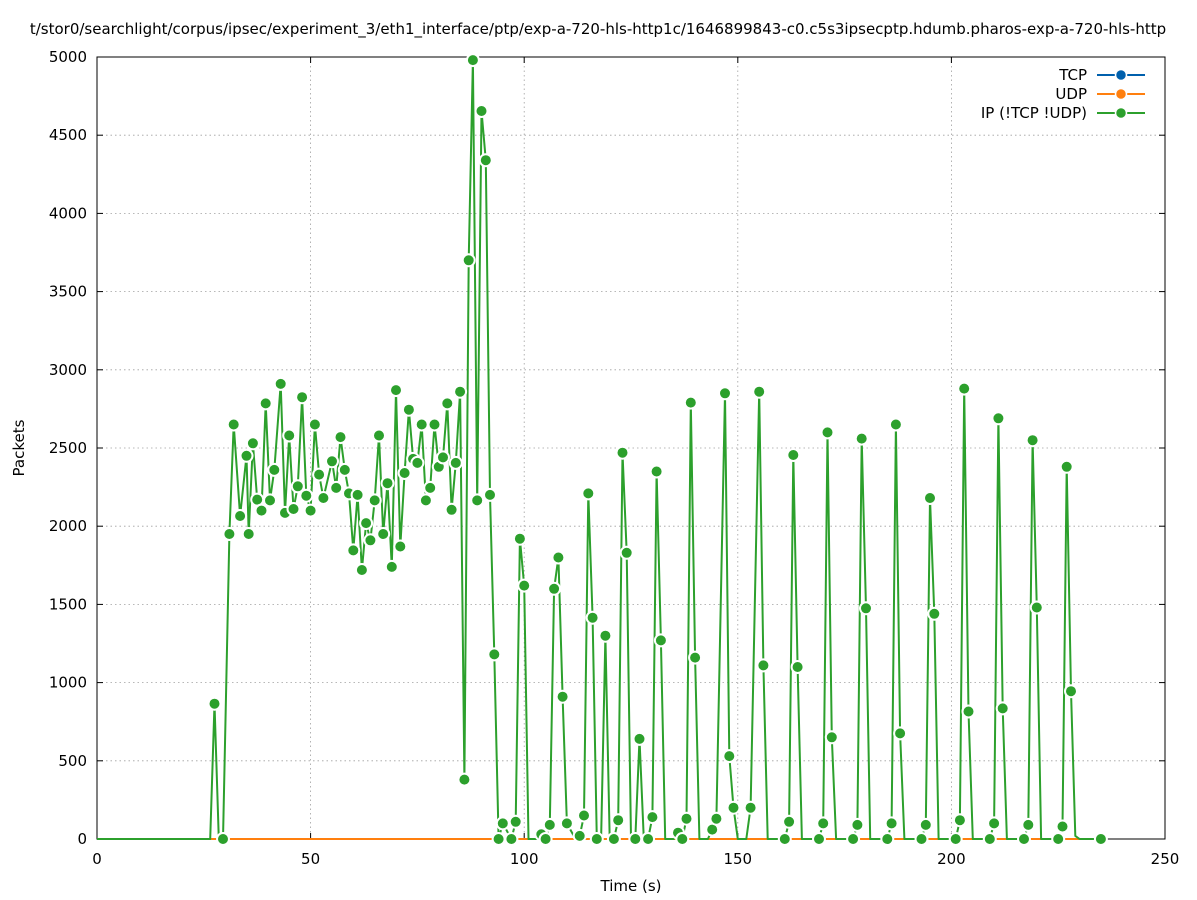 The width and height of the screenshot is (1197, 900). What do you see at coordinates (68, 135) in the screenshot?
I see `y-tick-label: 4500` at bounding box center [68, 135].